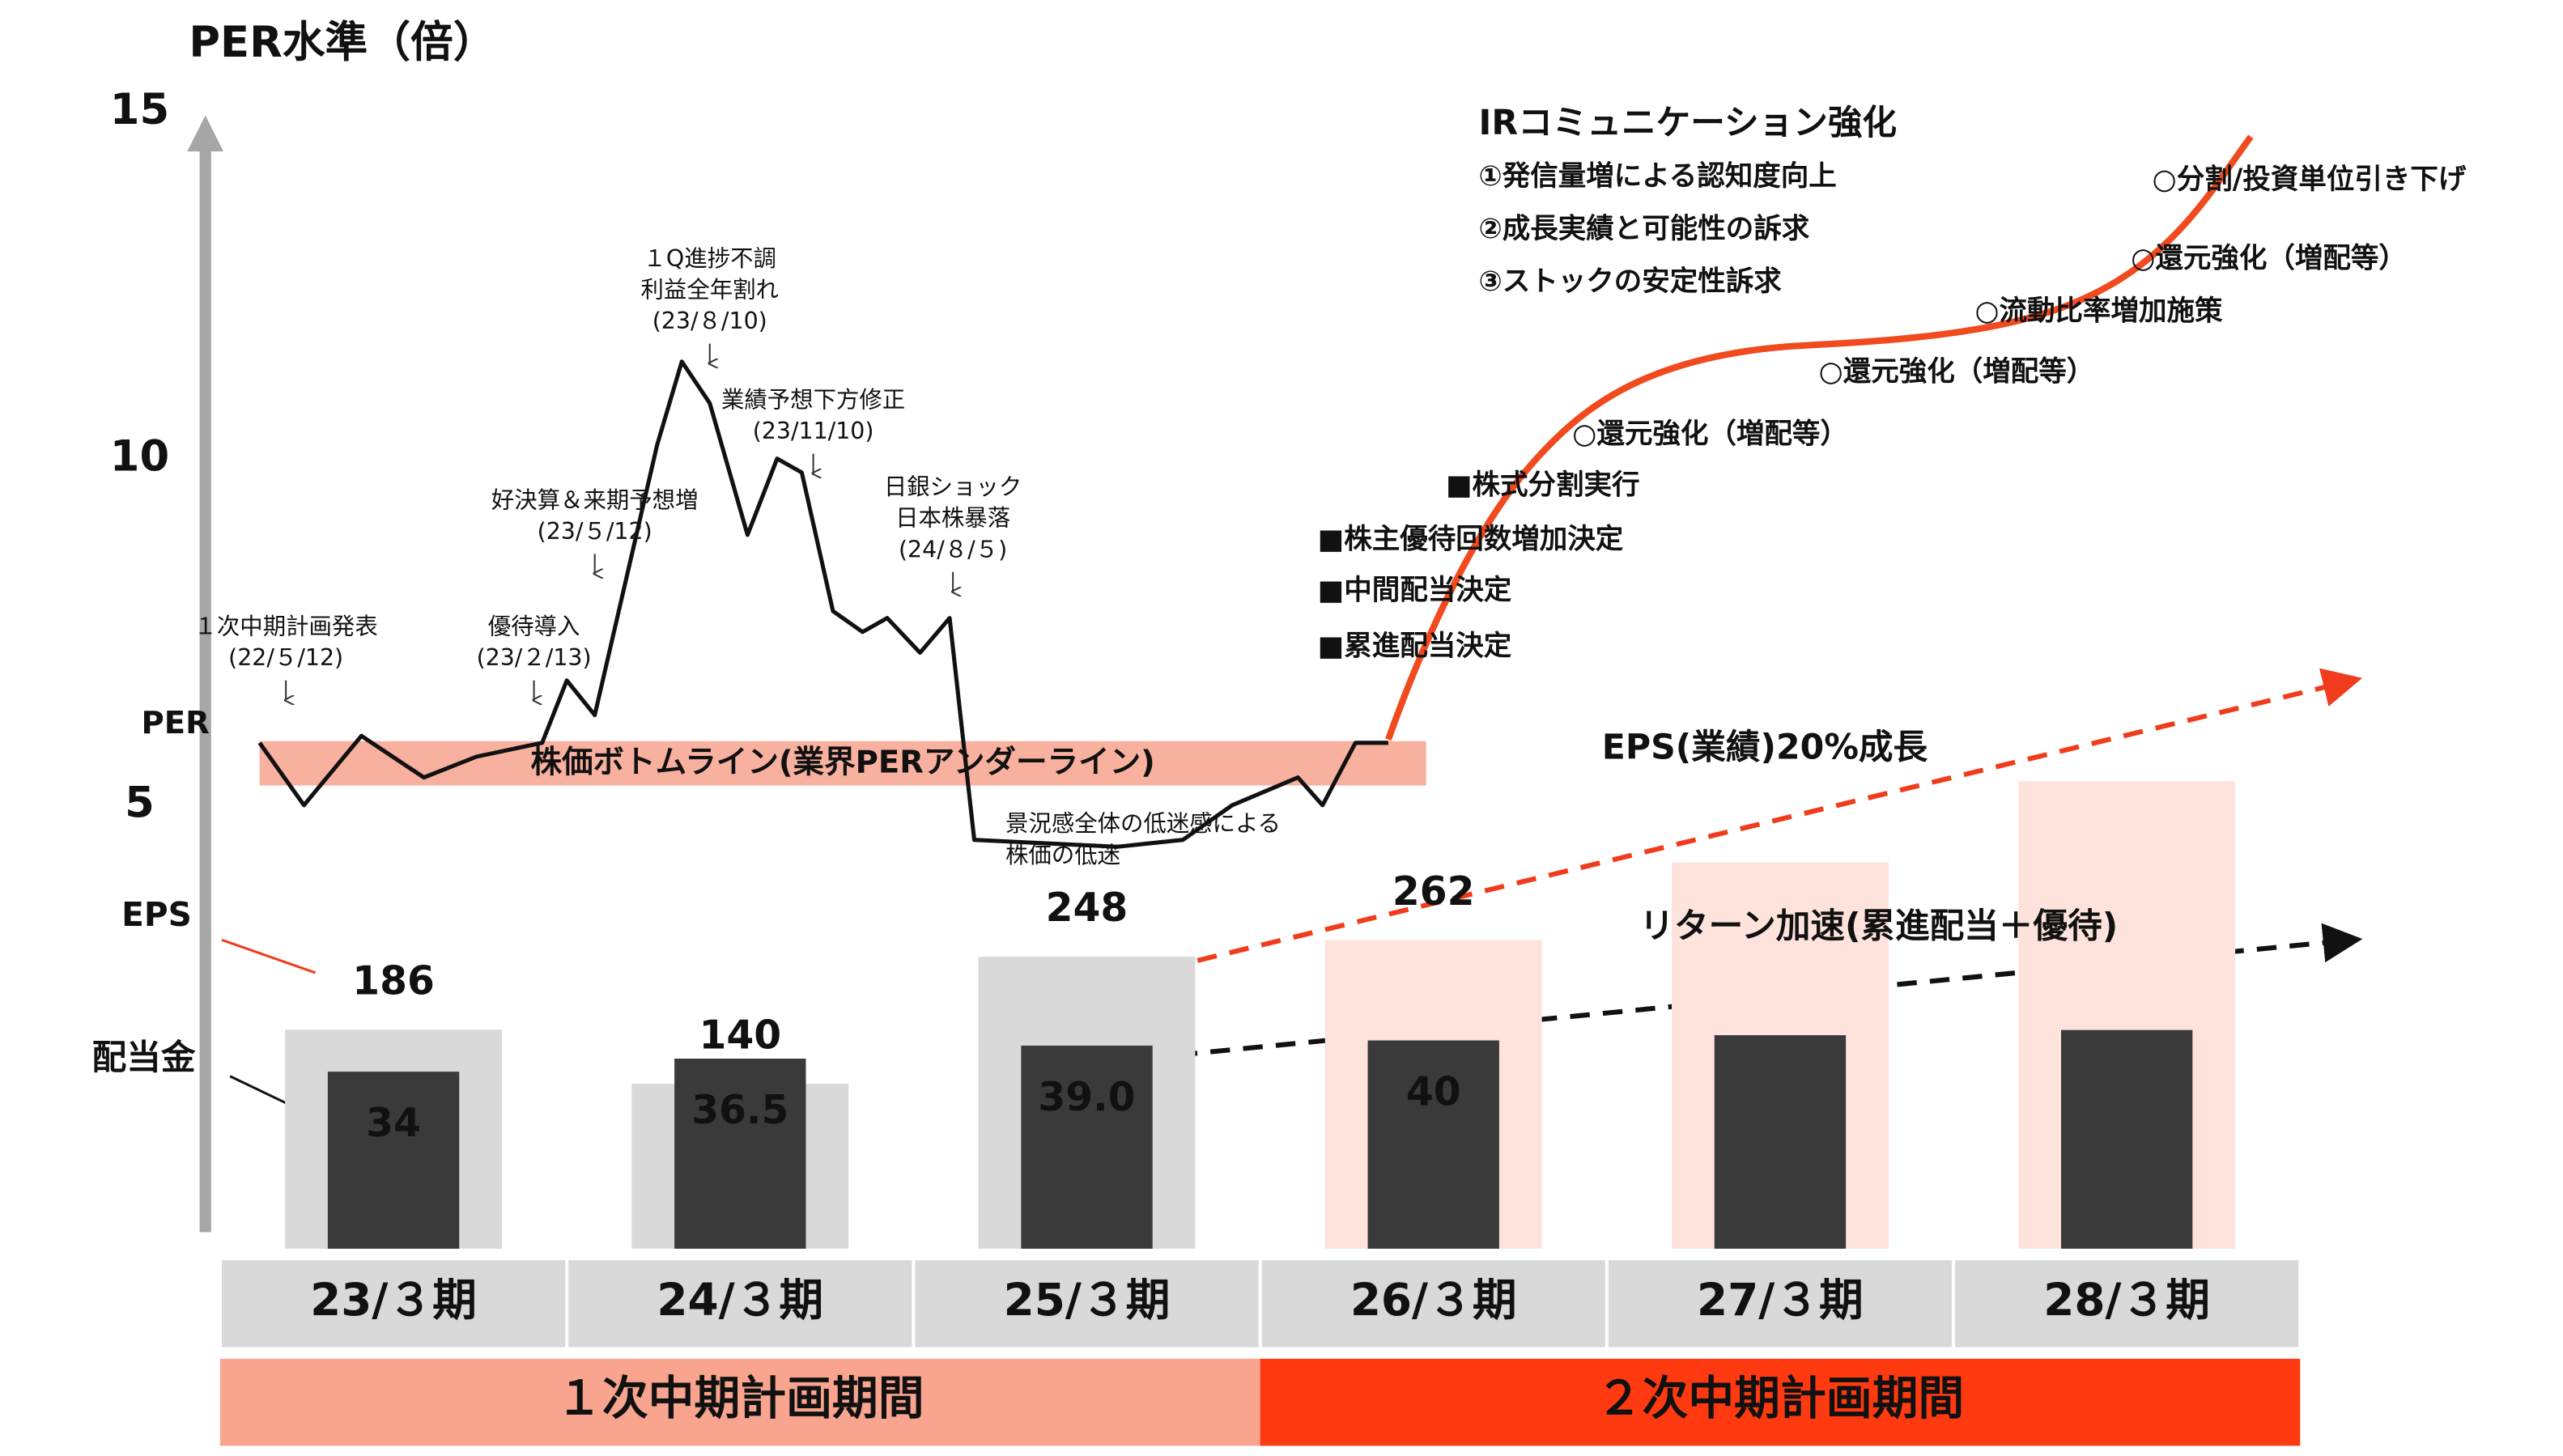 This screenshot has height=1456, width=2563. Describe the element at coordinates (1748, 823) in the screenshot. I see `eps-trend-arrow` at that location.